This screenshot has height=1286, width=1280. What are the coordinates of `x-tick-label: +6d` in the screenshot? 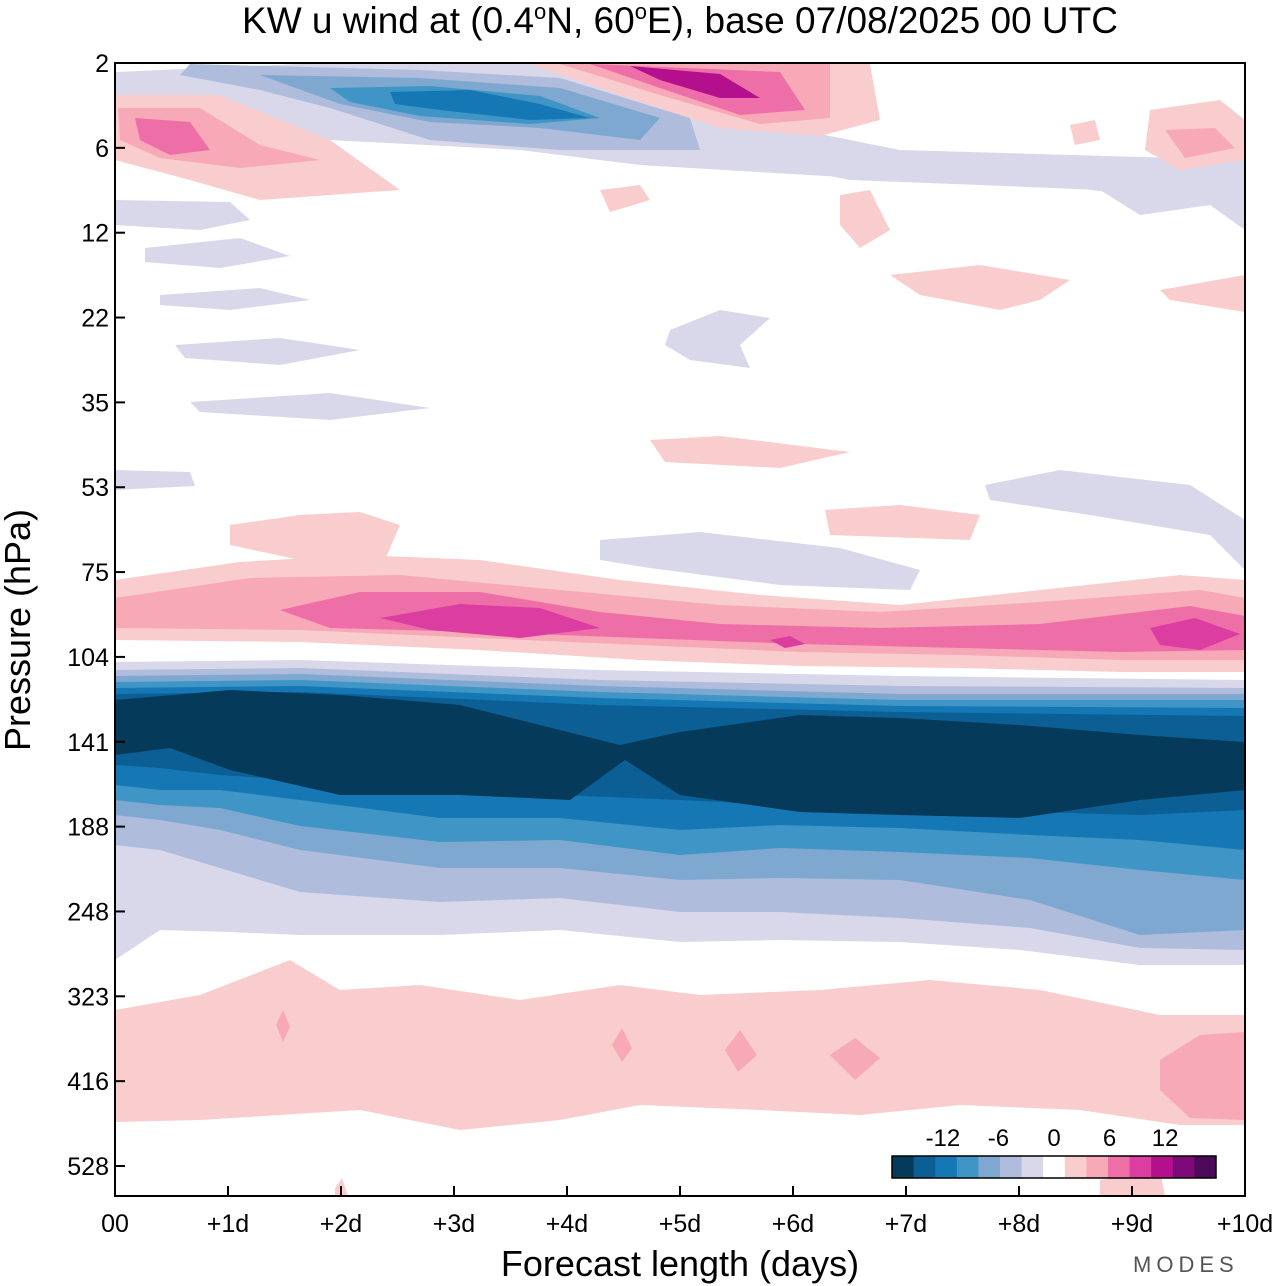 It's located at (793, 1224).